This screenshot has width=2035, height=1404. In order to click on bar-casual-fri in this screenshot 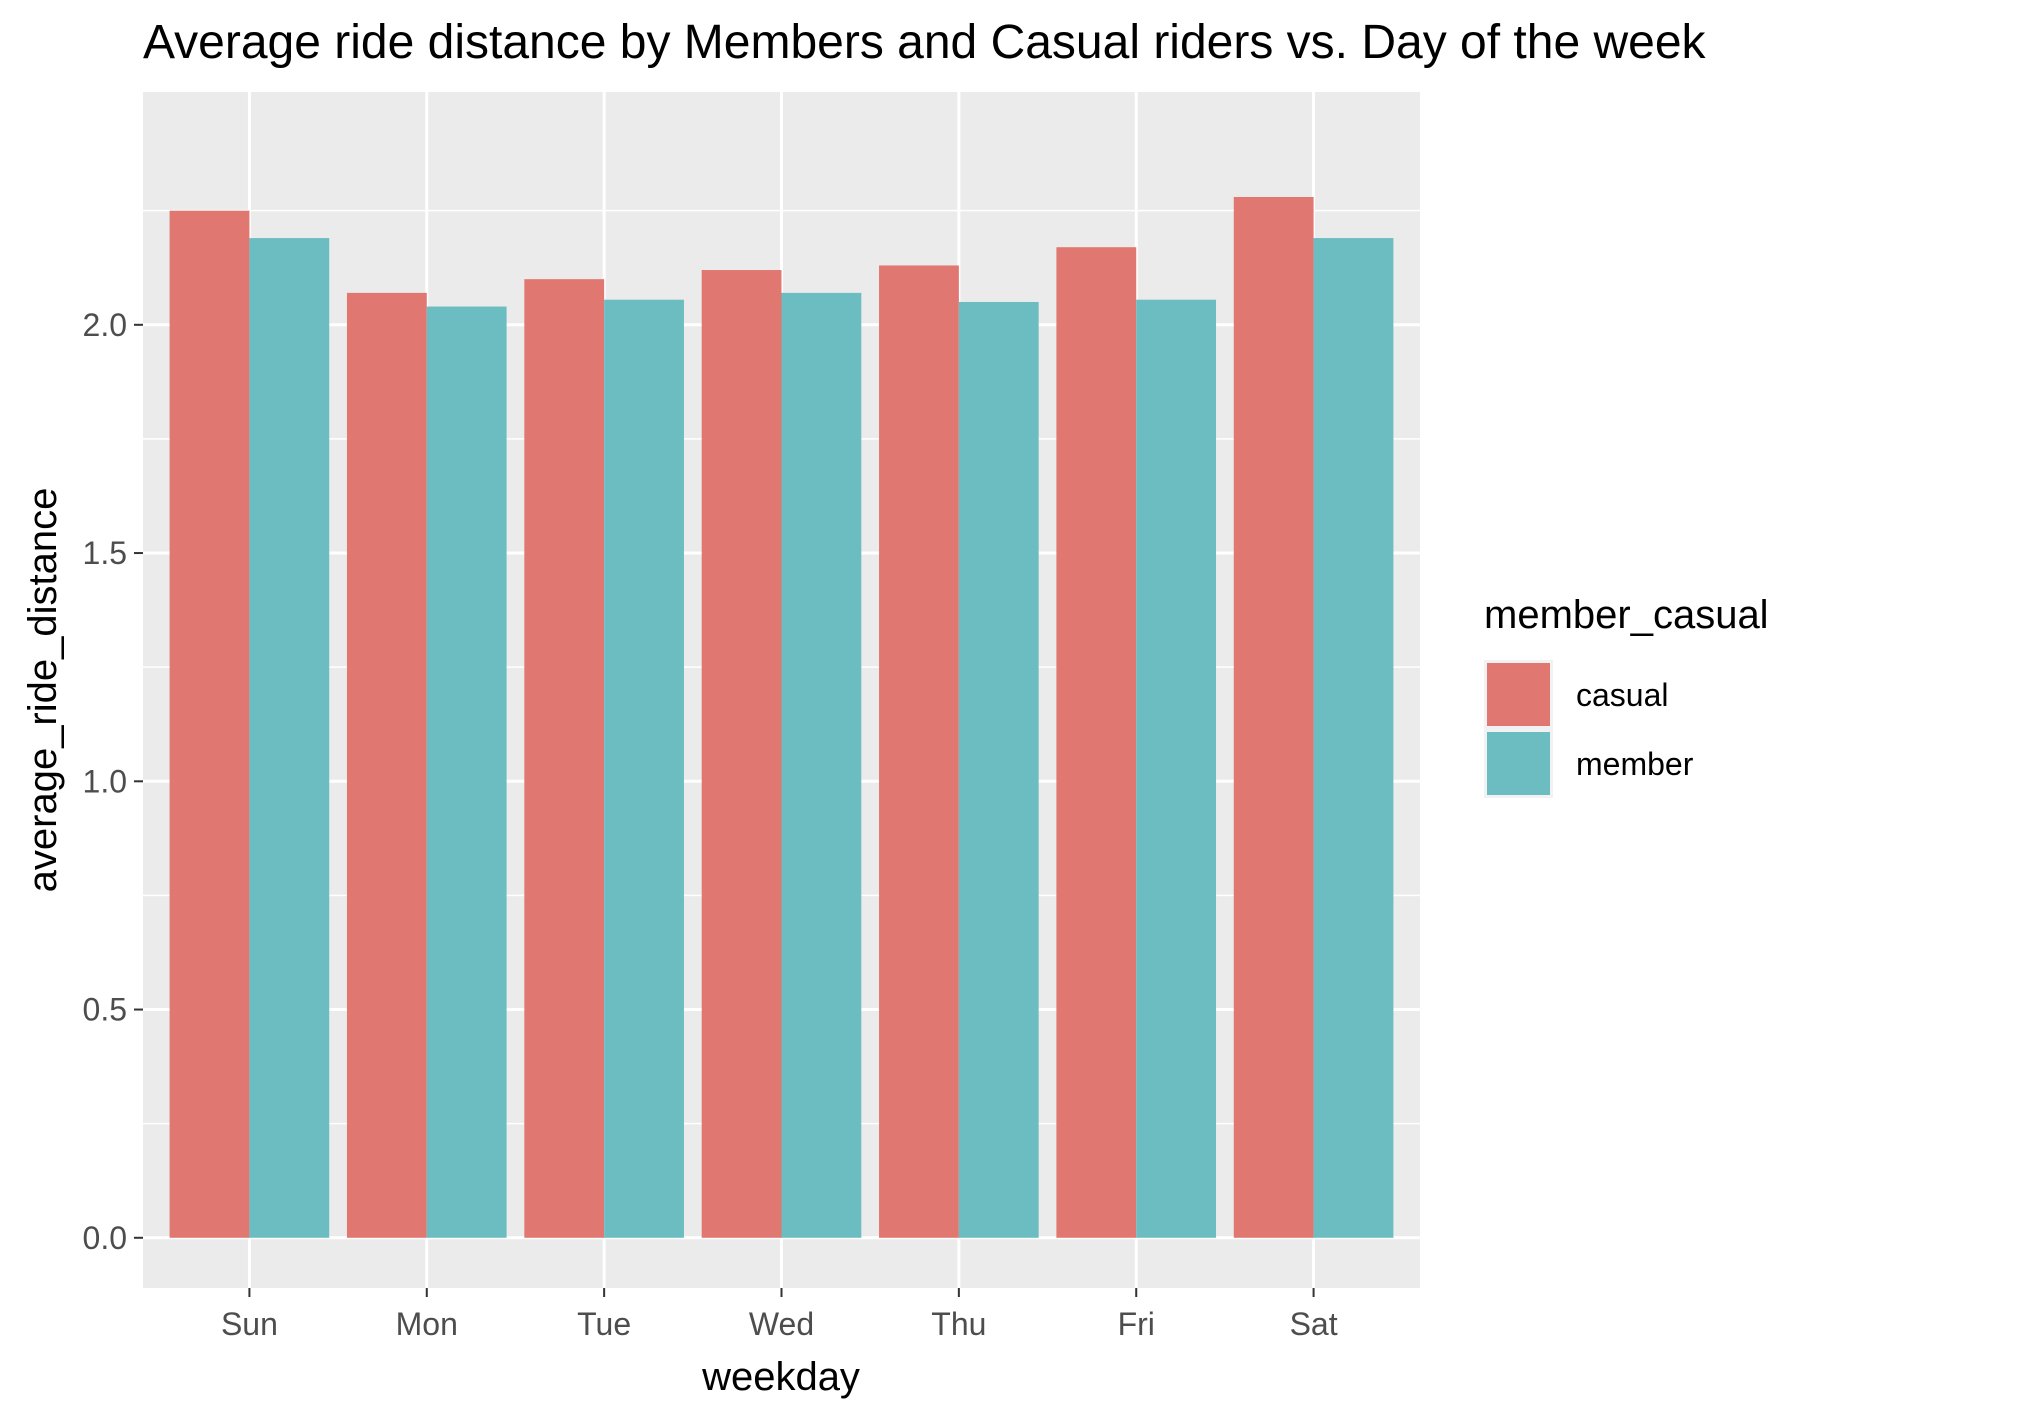, I will do `click(1096, 742)`.